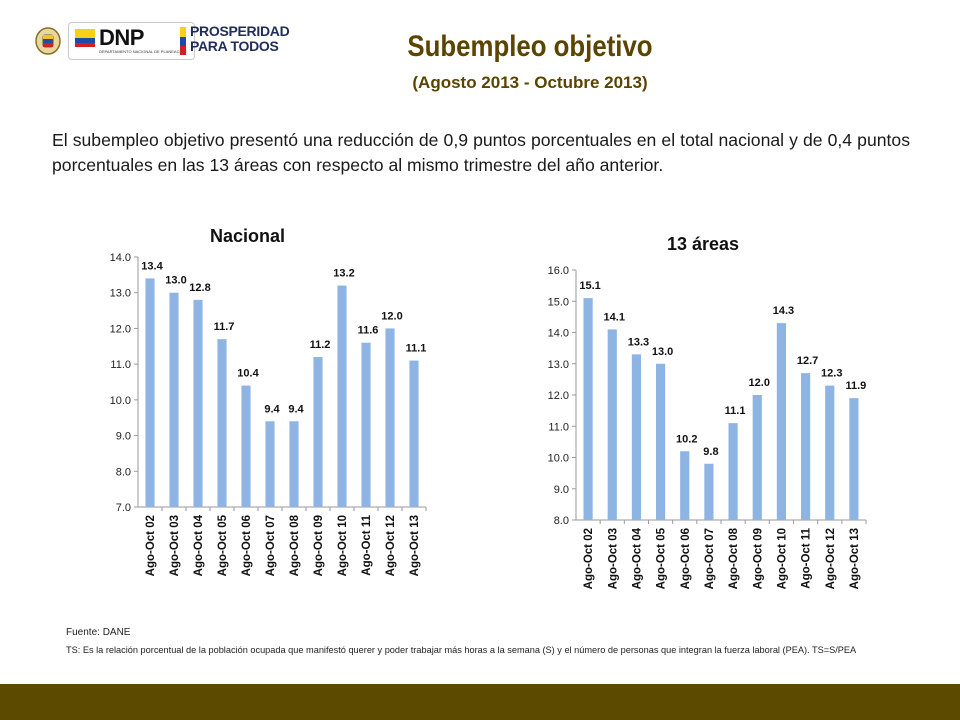 The width and height of the screenshot is (960, 720). Describe the element at coordinates (143, 51) in the screenshot. I see `dnp-logo-subtext: DEPARTAMENTO NACIONAL DE PLANEACIÓN` at that location.